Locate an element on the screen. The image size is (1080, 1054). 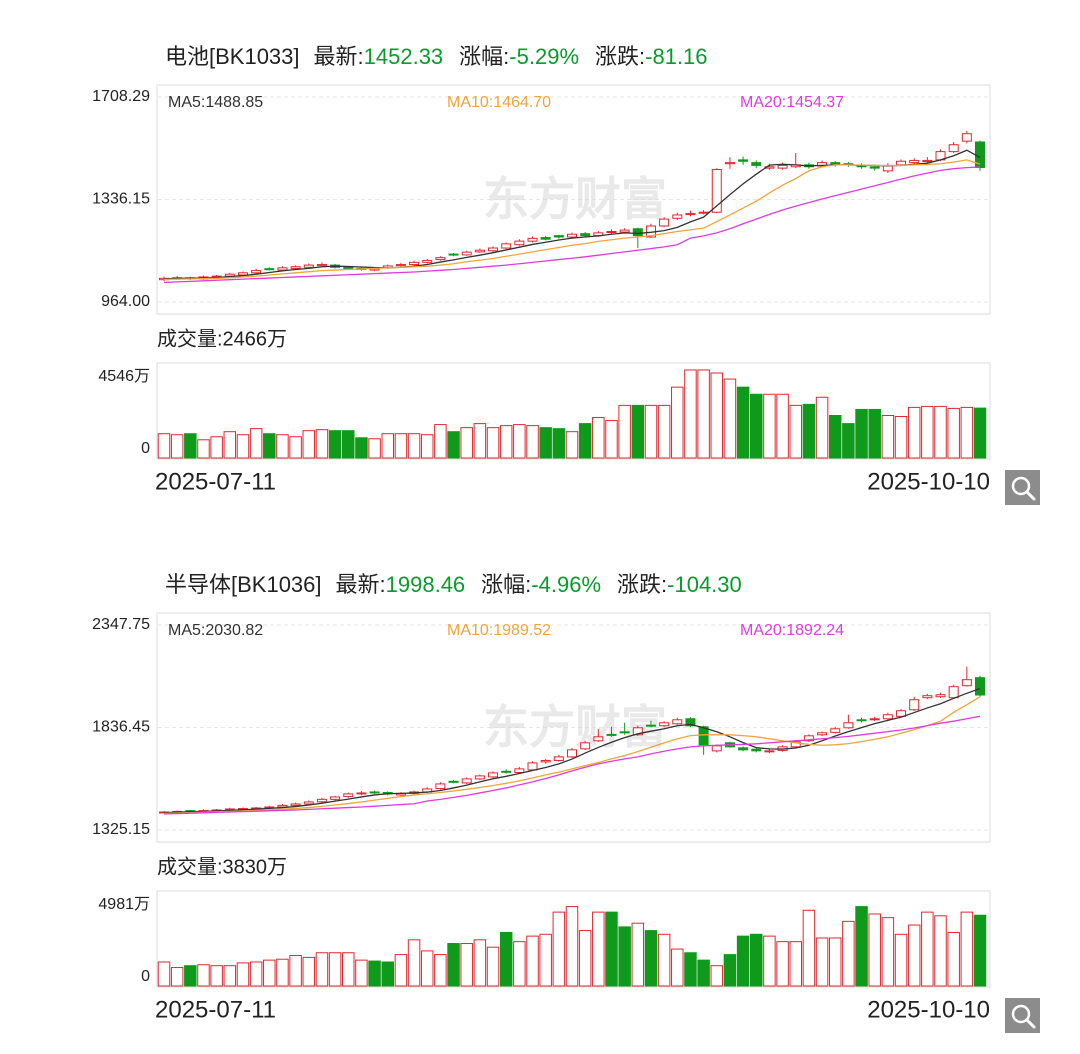
watermark: 东方财富 is located at coordinates (575, 199).